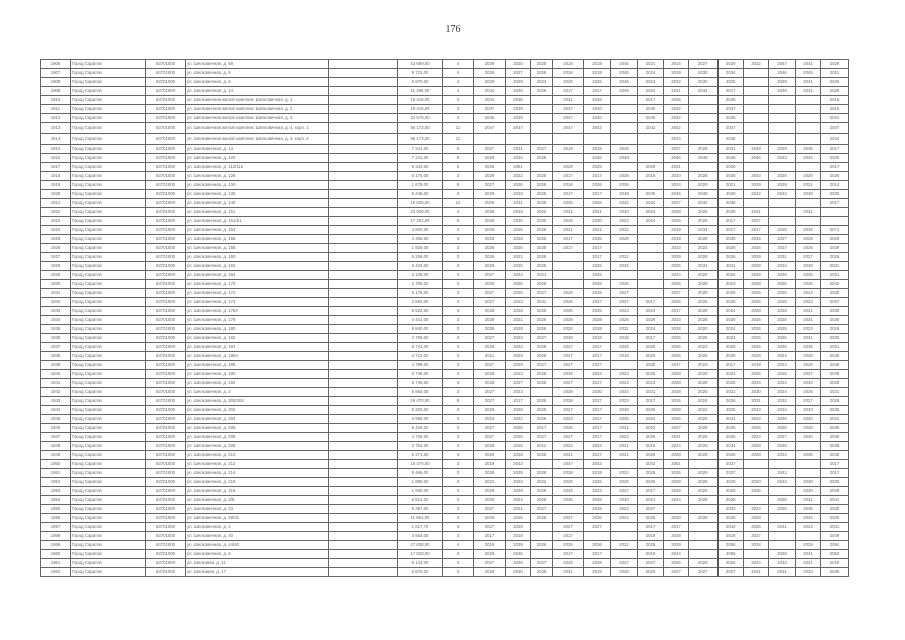  I want to click on address-cell: ул. Шелковичная, д. 128, so click(257, 176).